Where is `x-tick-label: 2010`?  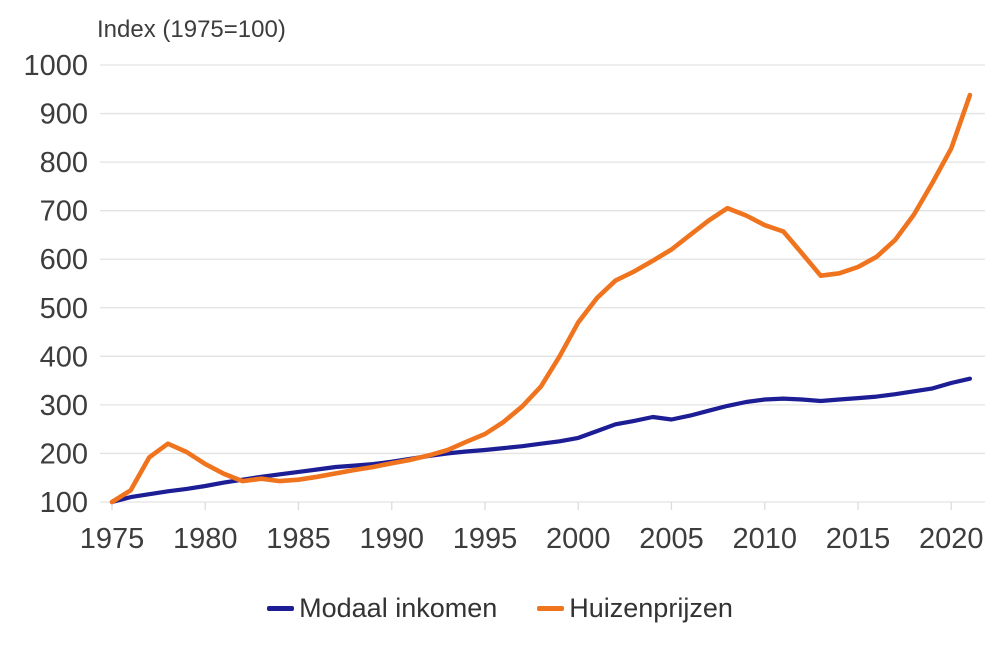
x-tick-label: 2010 is located at coordinates (764, 539).